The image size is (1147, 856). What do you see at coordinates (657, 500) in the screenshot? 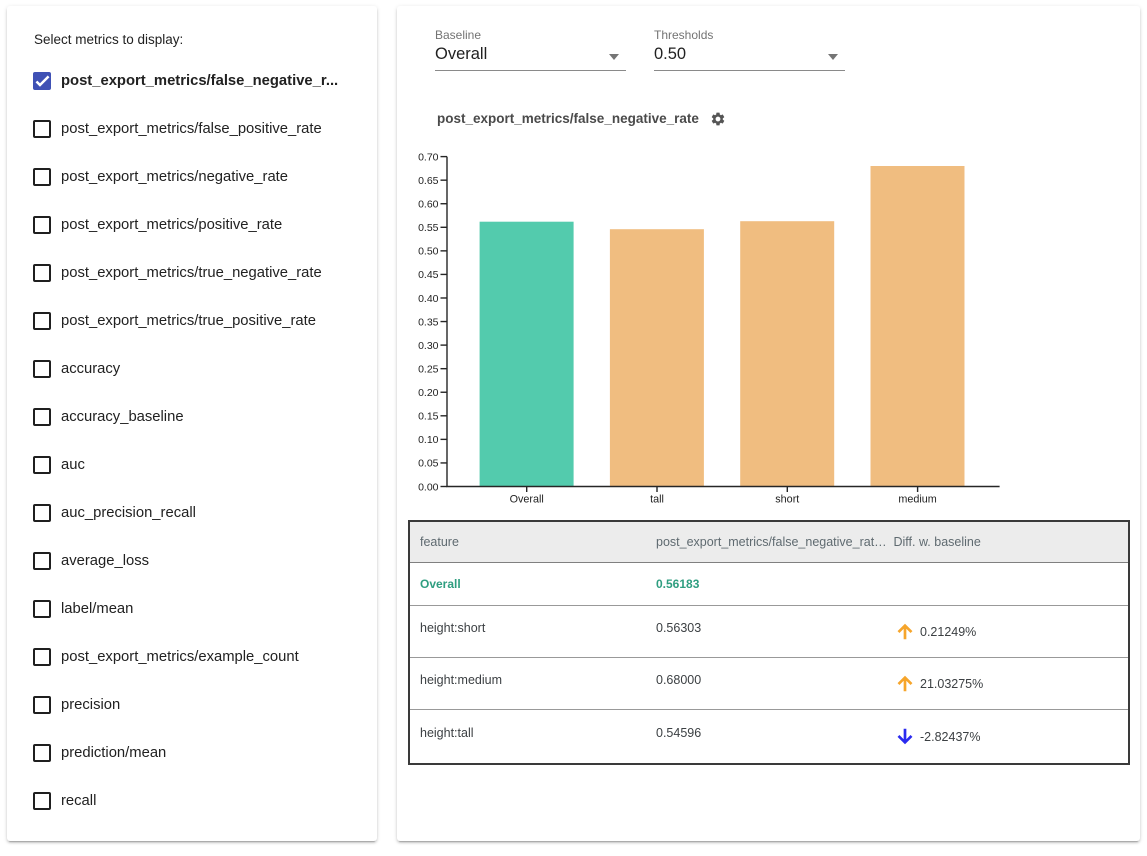
I see `svg-text: tall` at bounding box center [657, 500].